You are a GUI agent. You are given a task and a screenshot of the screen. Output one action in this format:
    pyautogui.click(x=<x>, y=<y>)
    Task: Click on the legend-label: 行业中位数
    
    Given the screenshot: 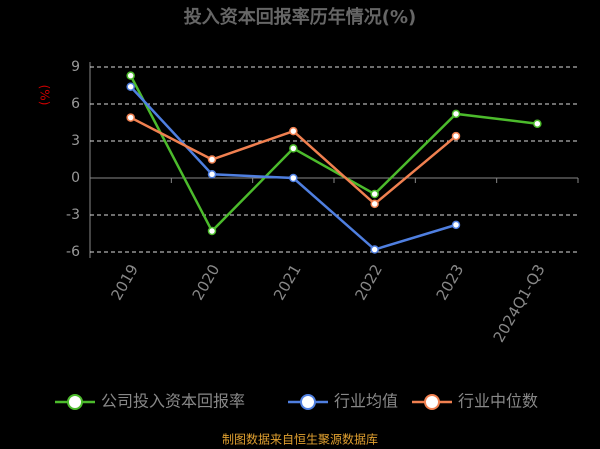 What is the action you would take?
    pyautogui.click(x=498, y=401)
    